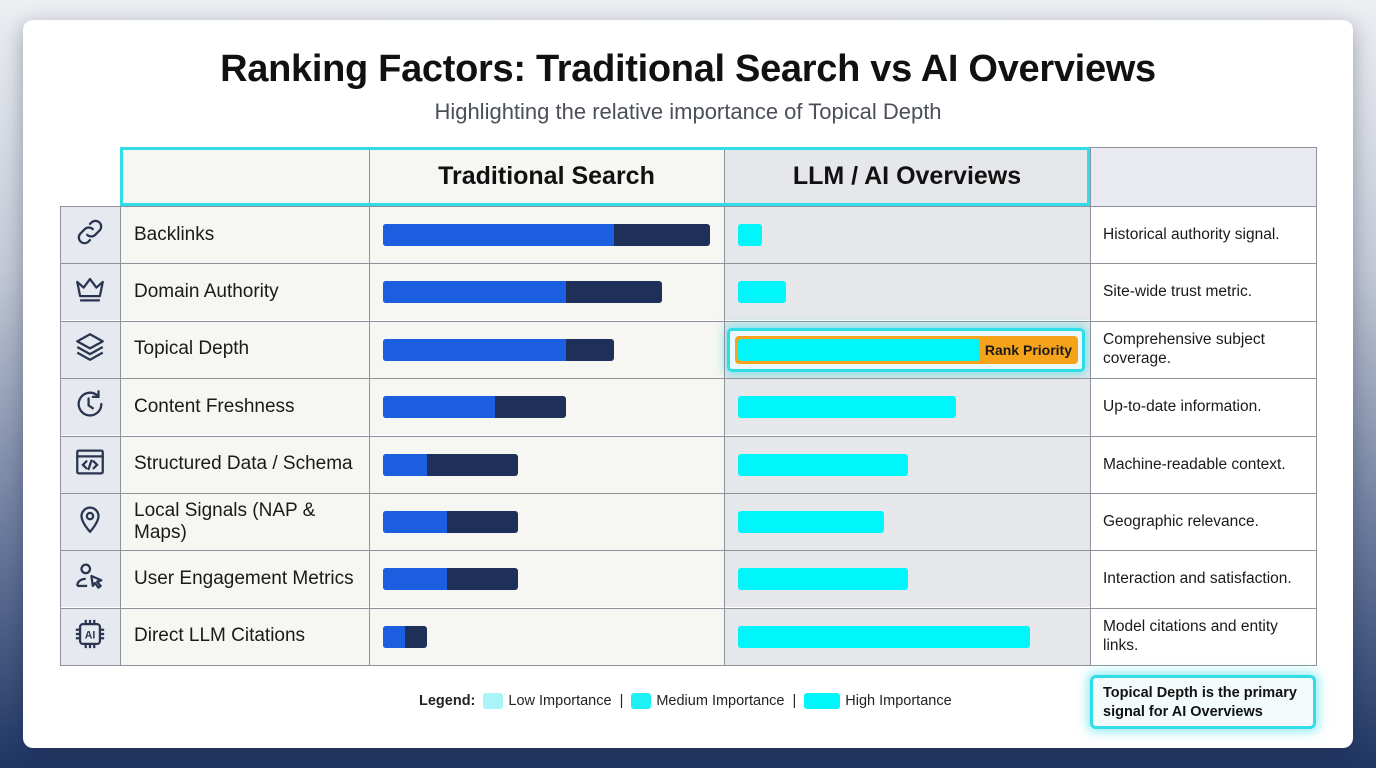 This screenshot has height=768, width=1376. What do you see at coordinates (1203, 464) in the screenshot?
I see `factor-note: Machine-readable context.` at bounding box center [1203, 464].